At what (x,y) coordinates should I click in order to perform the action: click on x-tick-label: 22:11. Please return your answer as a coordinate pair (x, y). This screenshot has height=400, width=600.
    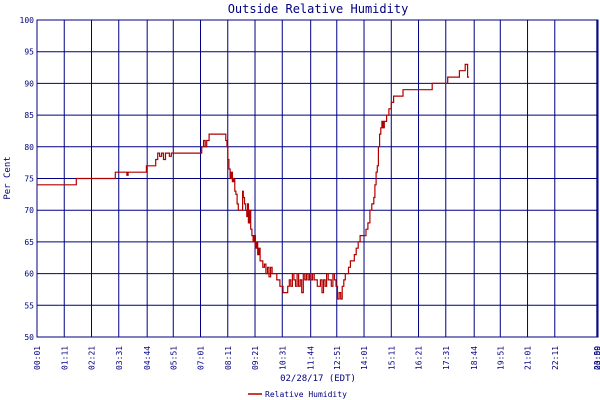
    Looking at the image, I should click on (555, 358).